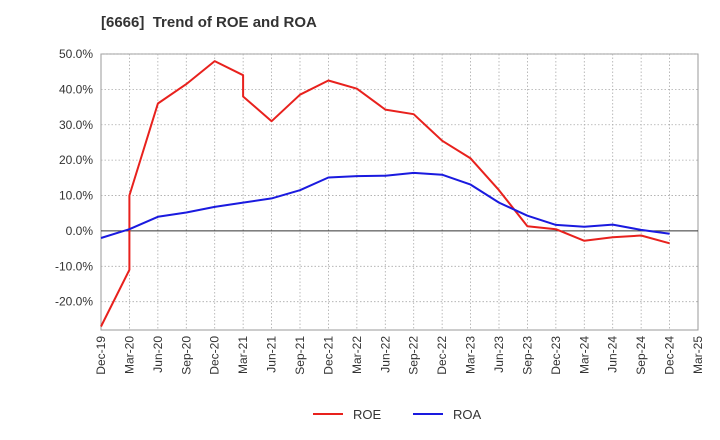  What do you see at coordinates (80, 231) in the screenshot?
I see `y-tick-label: 0.0%` at bounding box center [80, 231].